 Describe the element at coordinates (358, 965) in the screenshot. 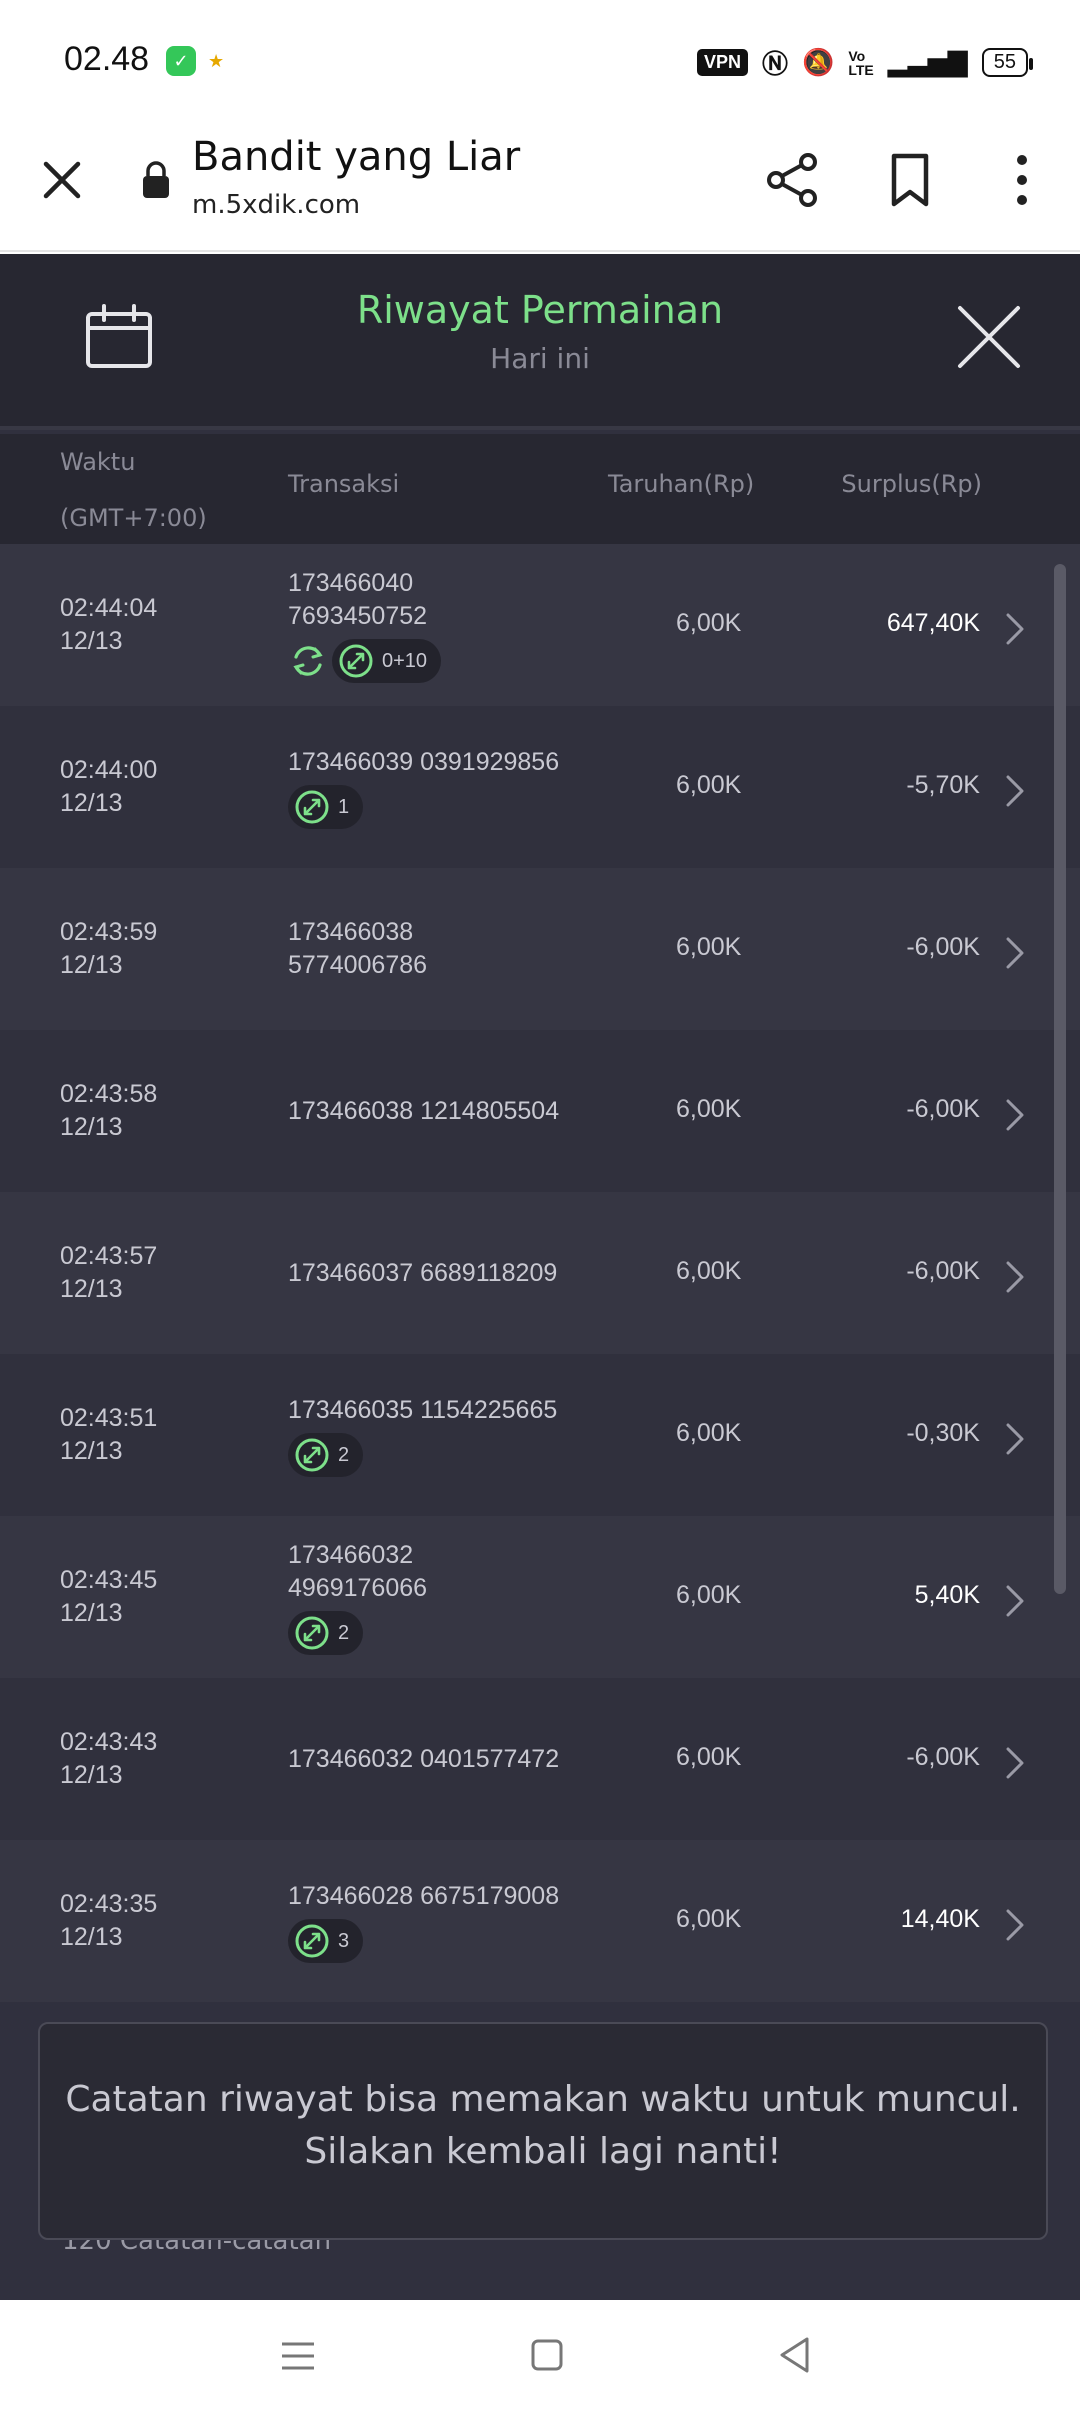

I see `row-transaction-id-2: 5774006786` at that location.